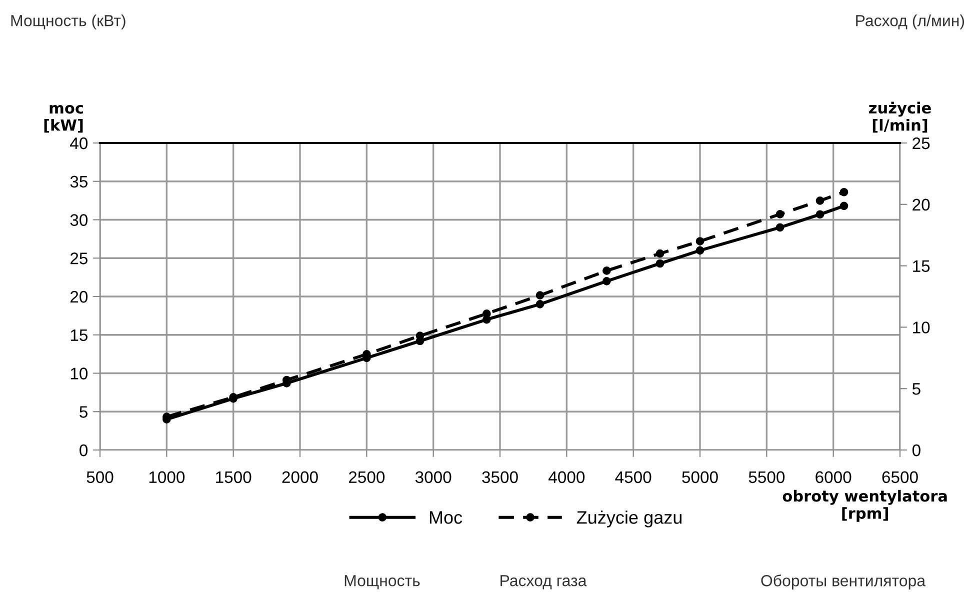  What do you see at coordinates (843, 582) in the screenshot?
I see `text: Обороты вентилятора` at bounding box center [843, 582].